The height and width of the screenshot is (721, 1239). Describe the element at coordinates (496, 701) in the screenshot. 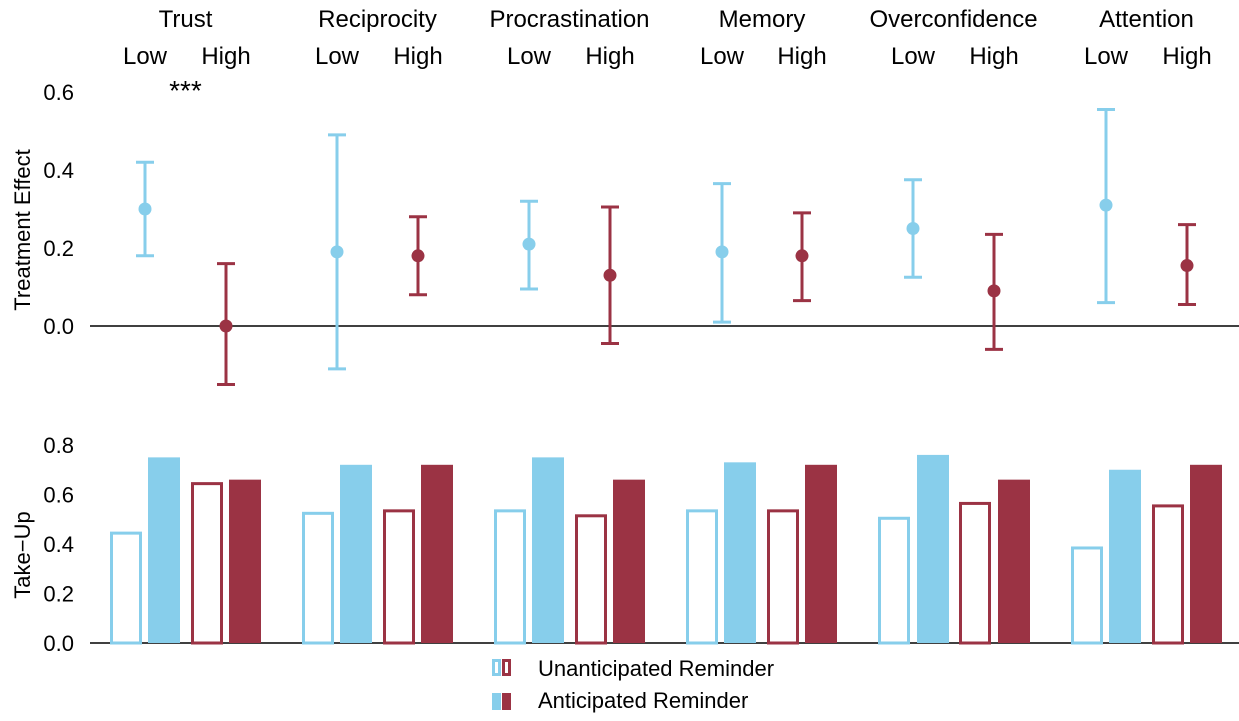

I see `legend-swatch-anticipated-low` at that location.